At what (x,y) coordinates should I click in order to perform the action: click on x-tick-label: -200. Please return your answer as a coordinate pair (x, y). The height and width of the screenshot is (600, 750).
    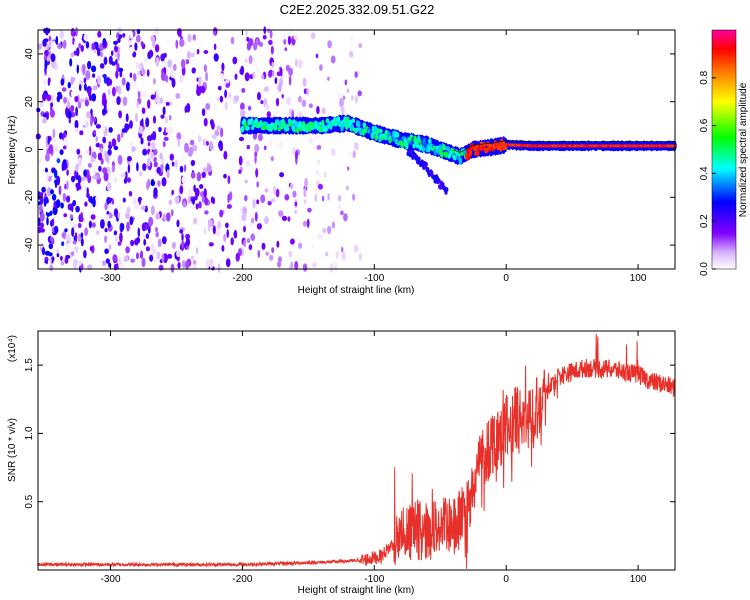
    Looking at the image, I should click on (242, 278).